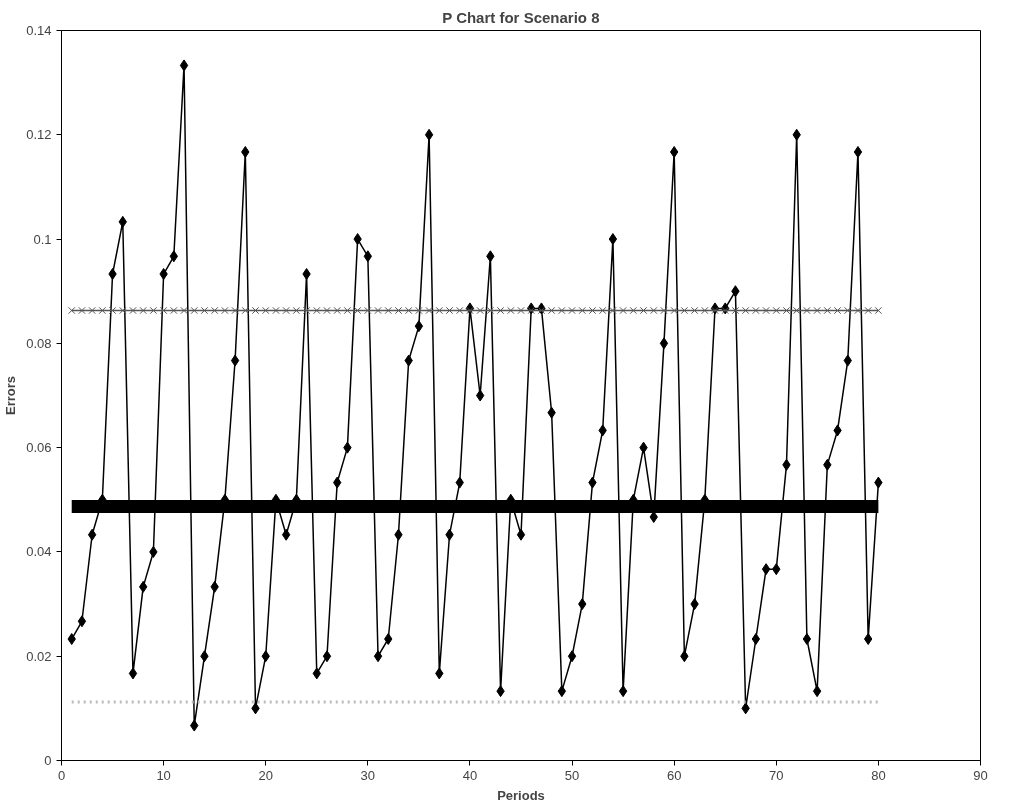  Describe the element at coordinates (39, 552) in the screenshot. I see `y-tick-label: 0.04` at that location.